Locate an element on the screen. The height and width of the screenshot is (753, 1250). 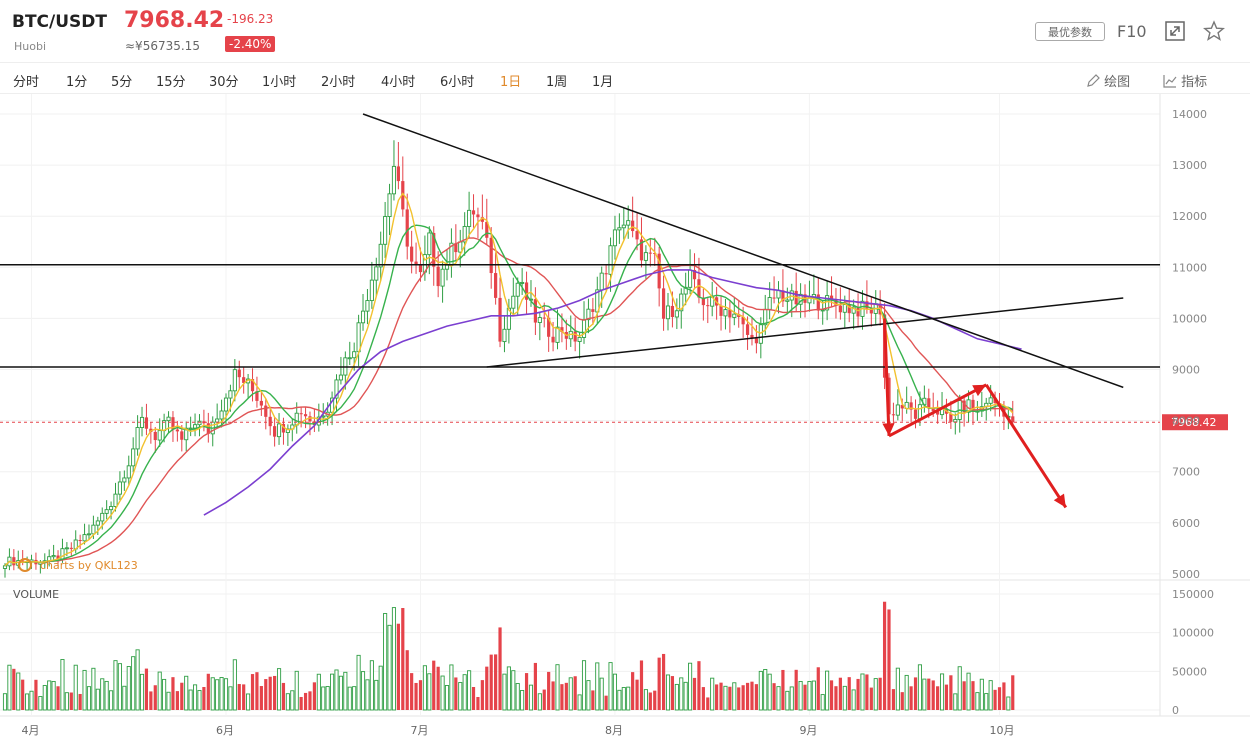
optimal-params-button: 最优参数 is located at coordinates (1070, 31).